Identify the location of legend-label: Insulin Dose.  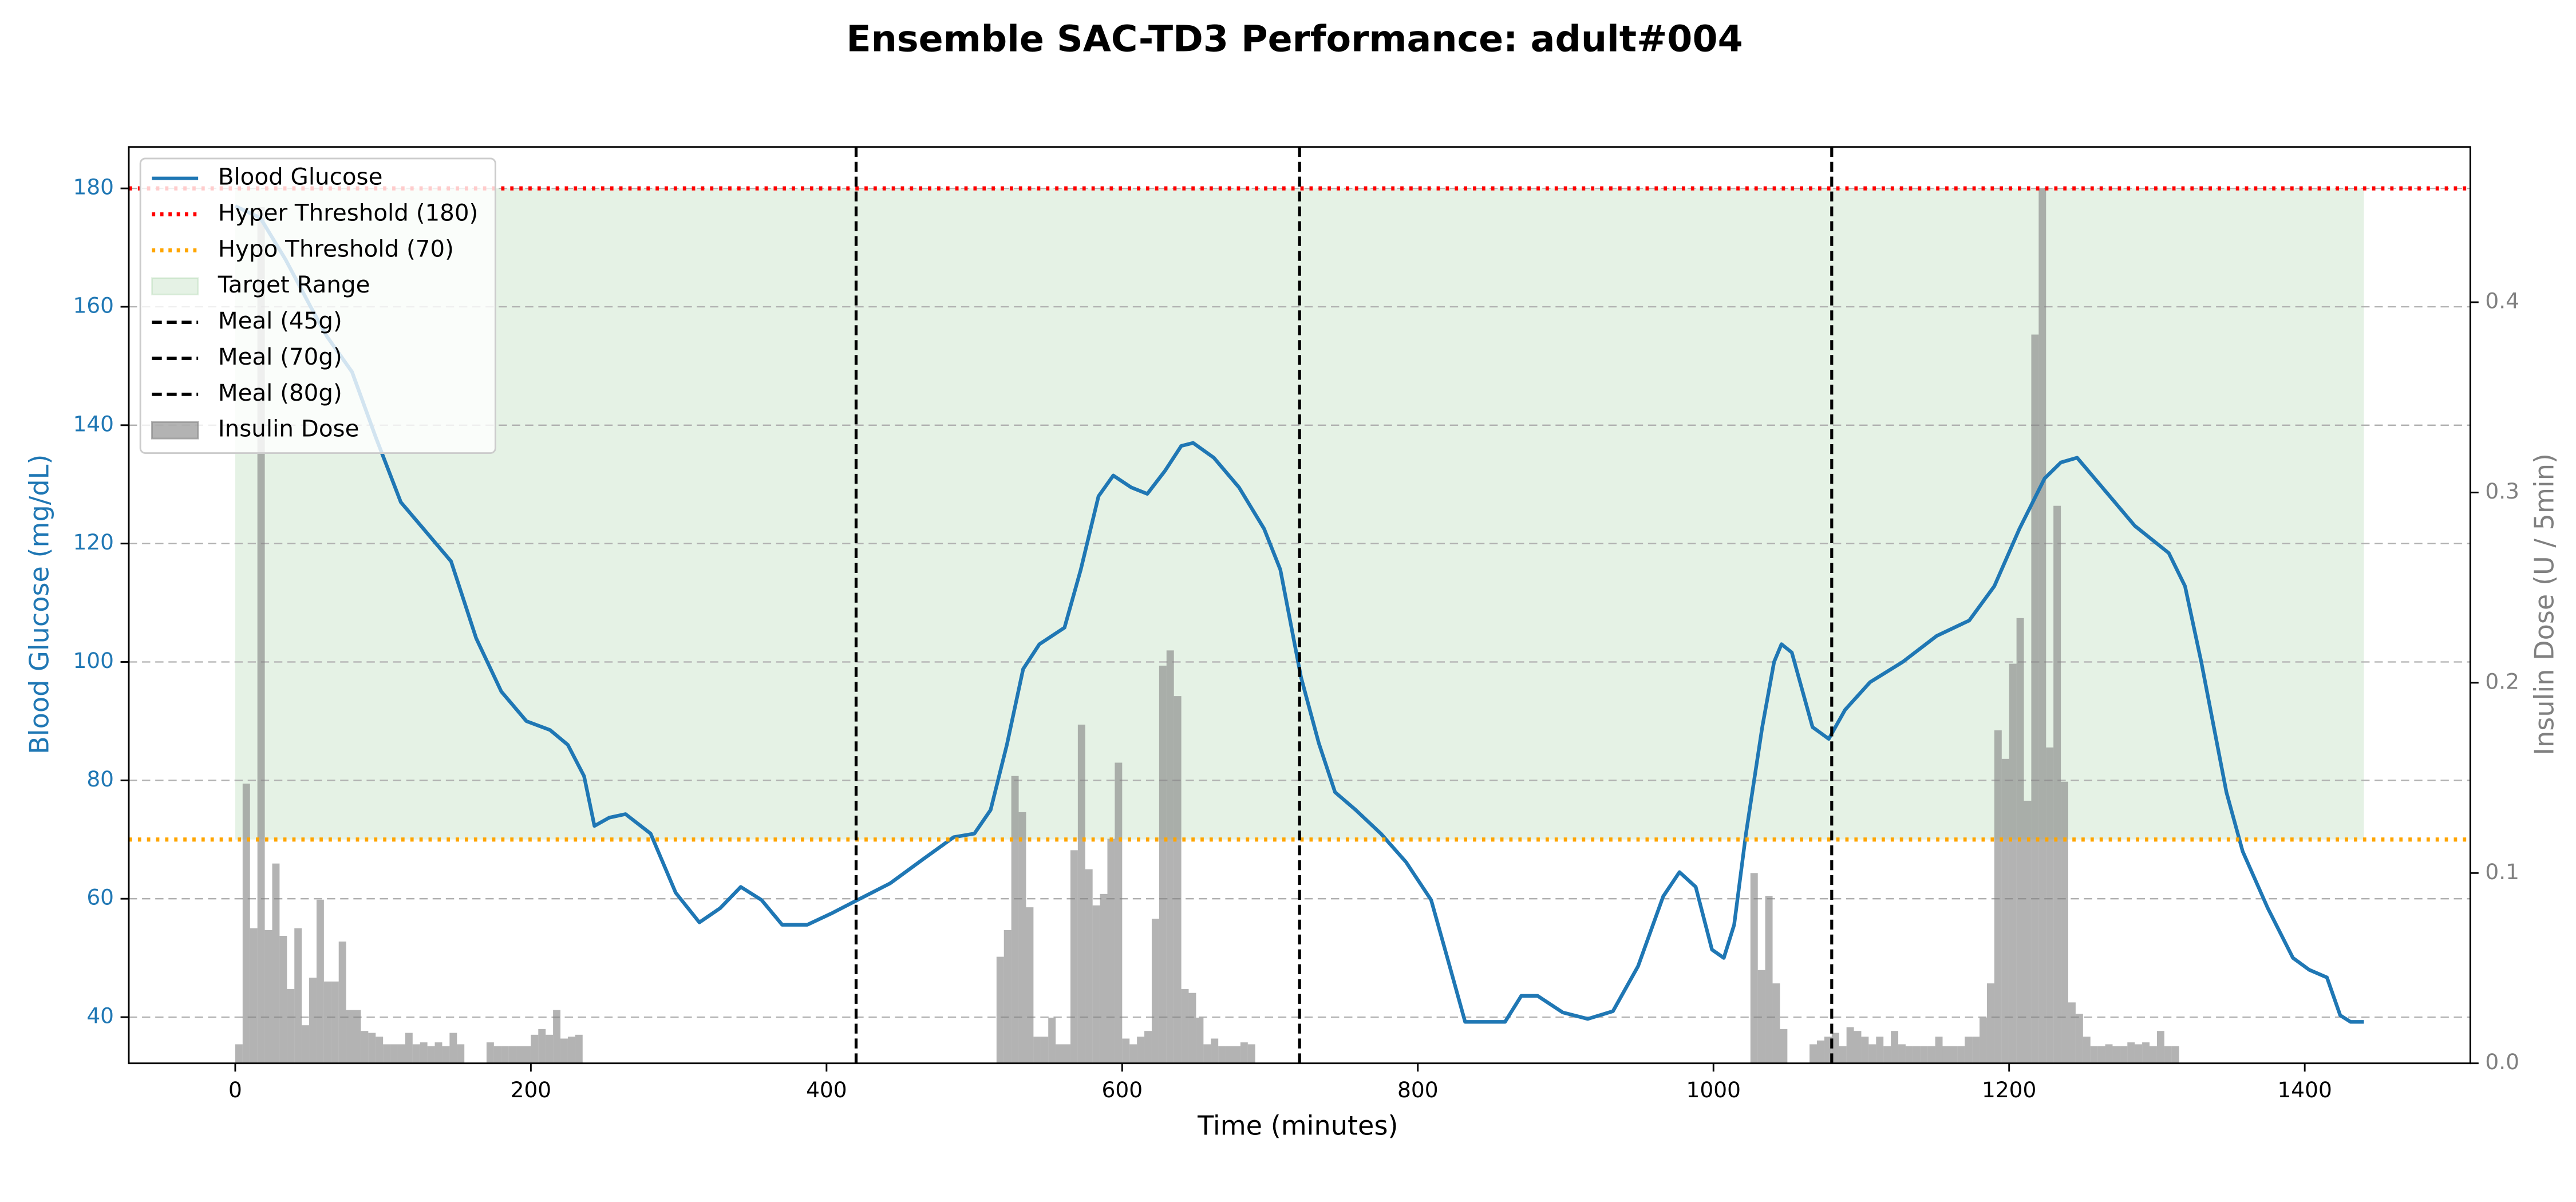
(288, 429).